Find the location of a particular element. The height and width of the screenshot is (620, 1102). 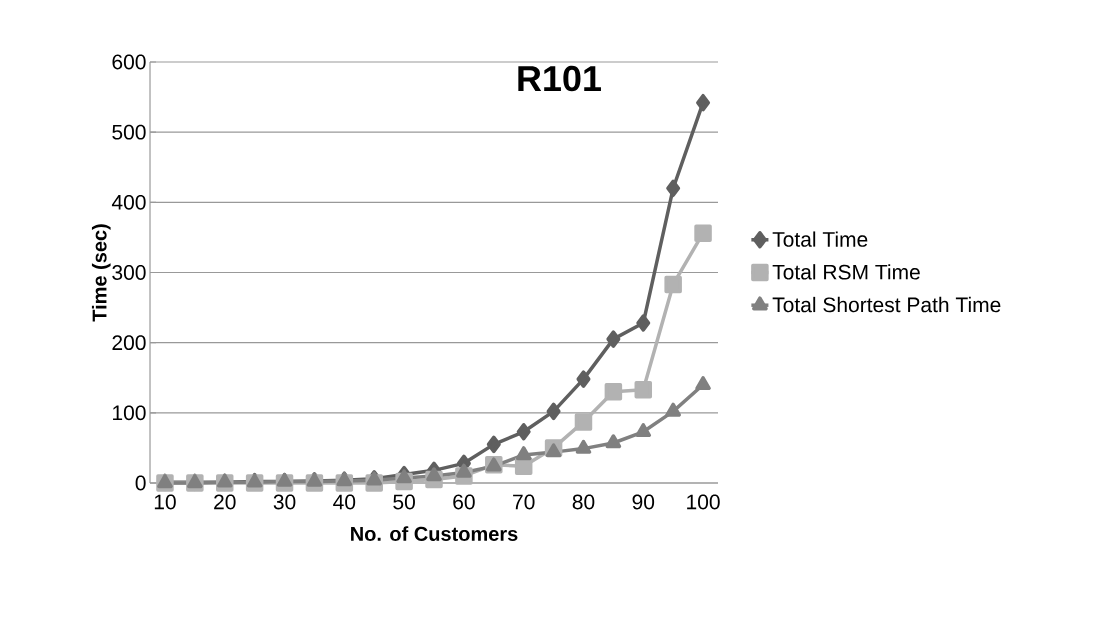

x-tick-label: 10 is located at coordinates (165, 502).